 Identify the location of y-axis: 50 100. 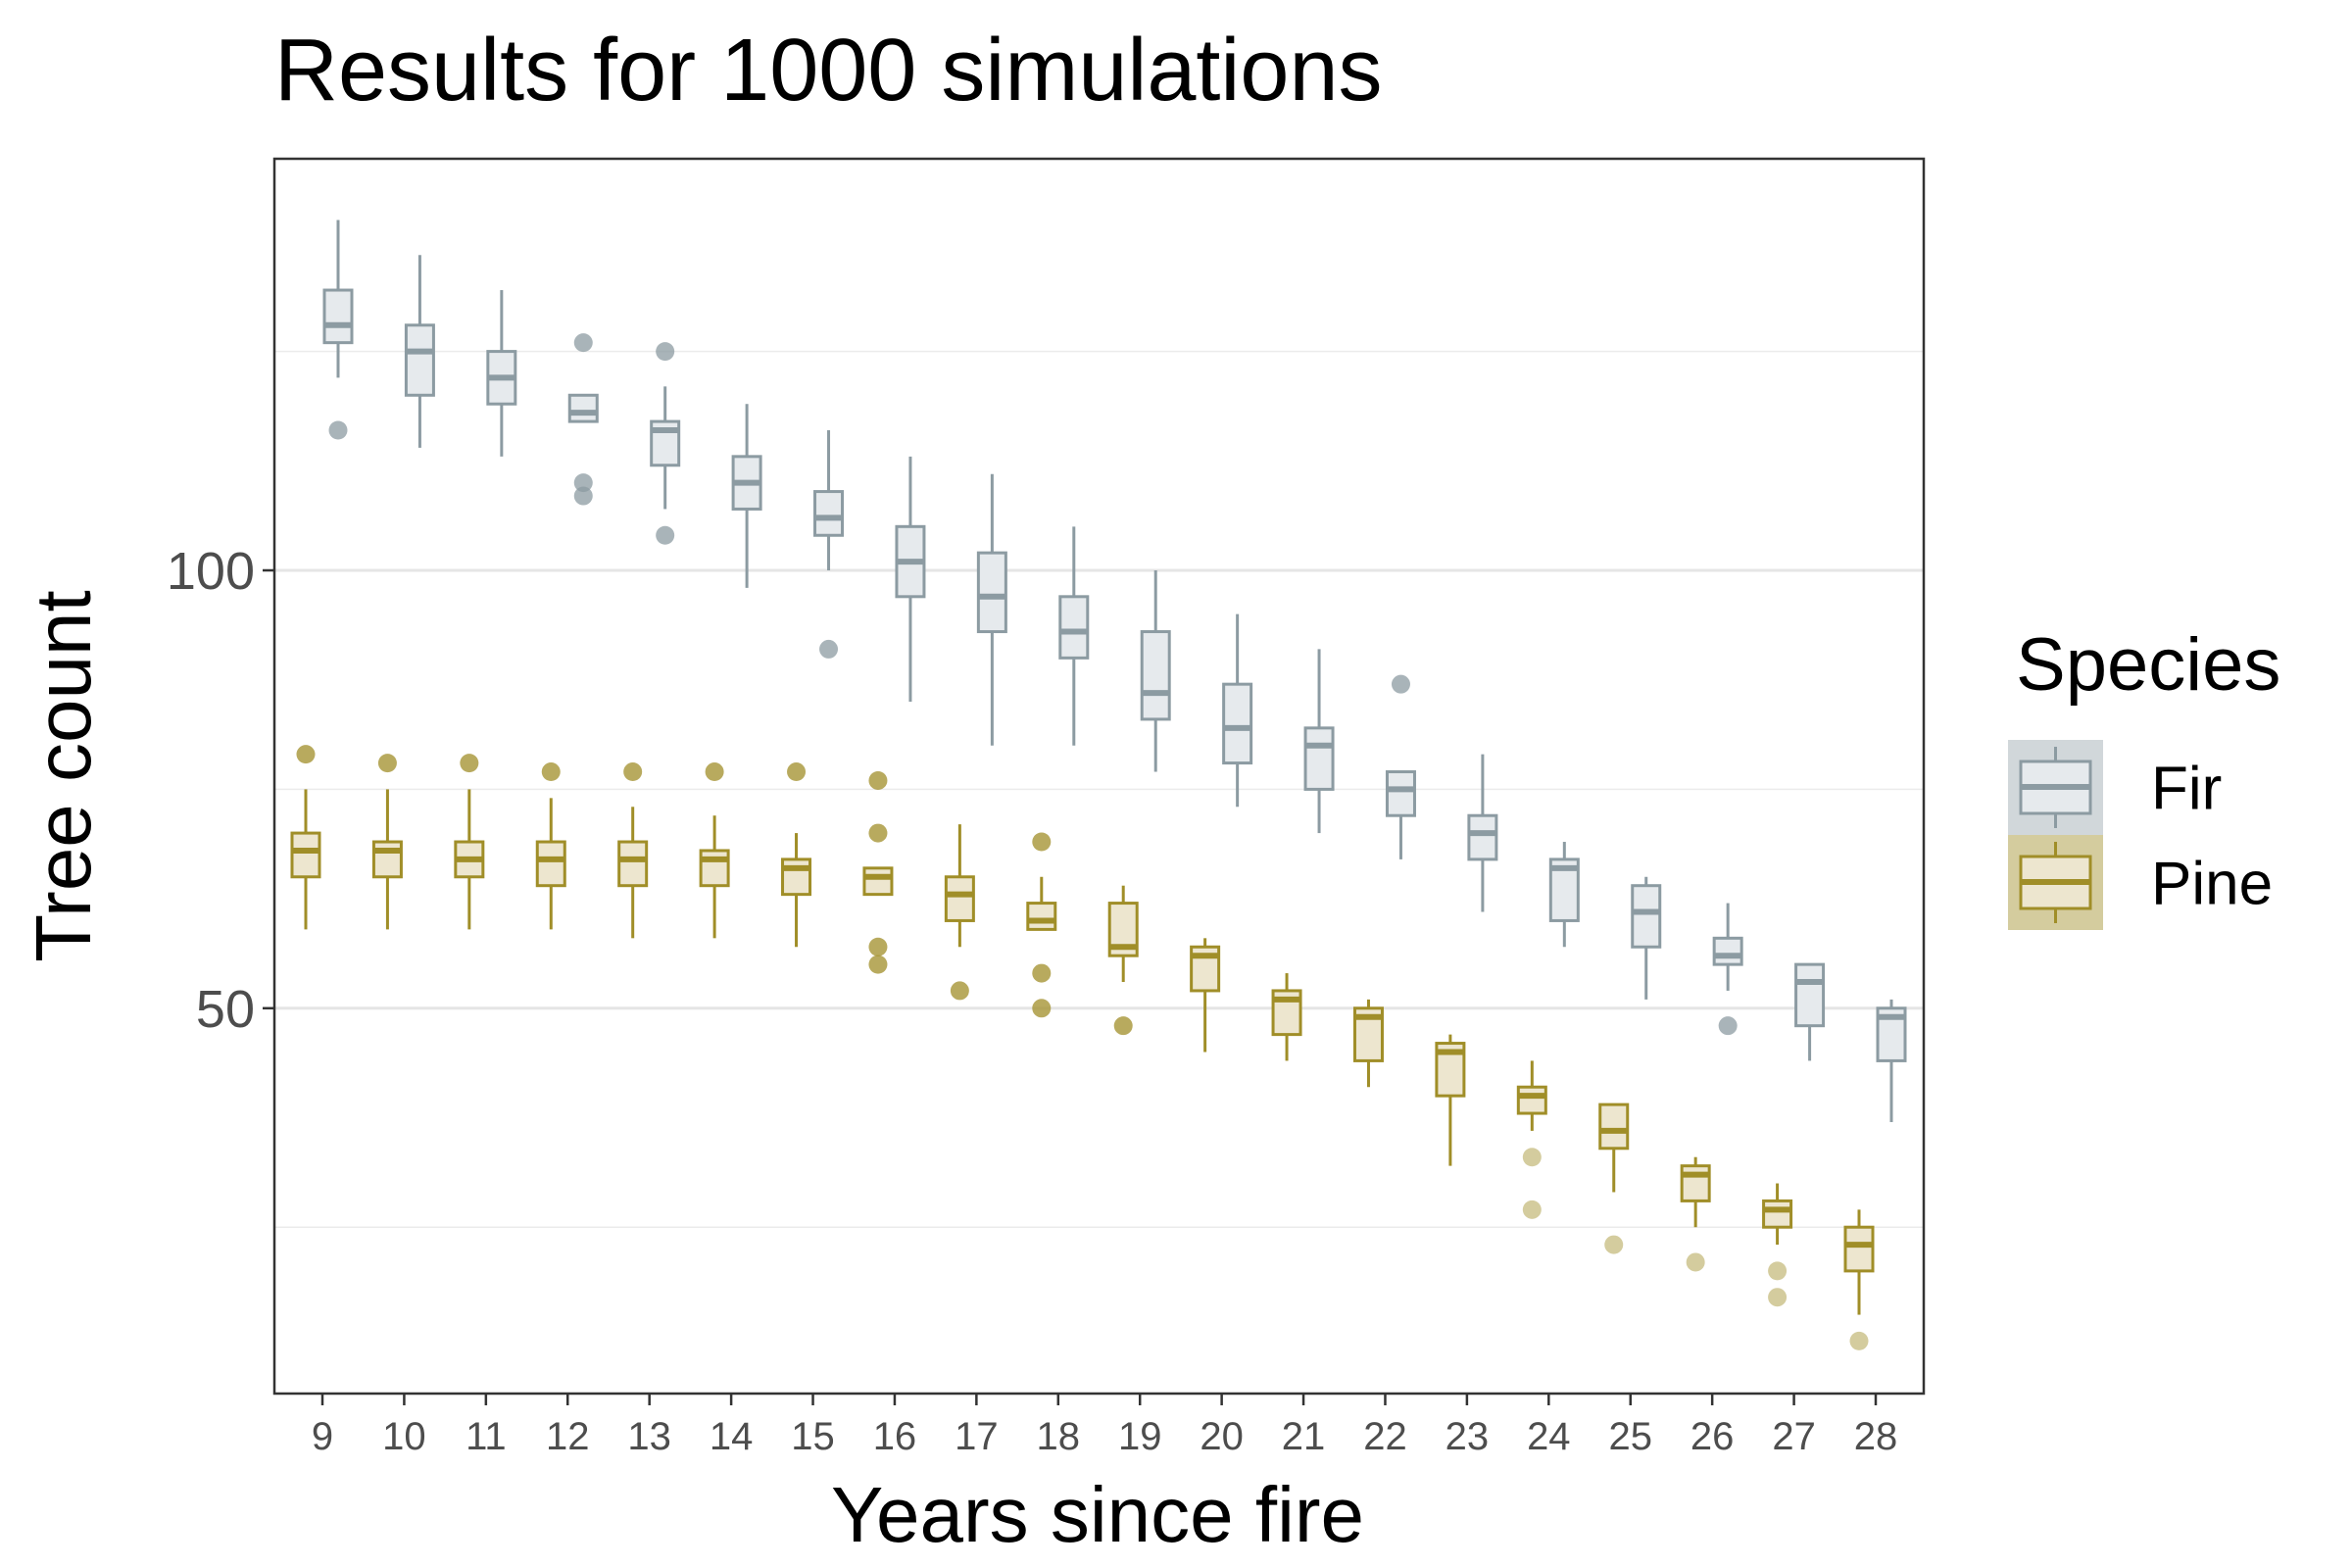
(220, 790).